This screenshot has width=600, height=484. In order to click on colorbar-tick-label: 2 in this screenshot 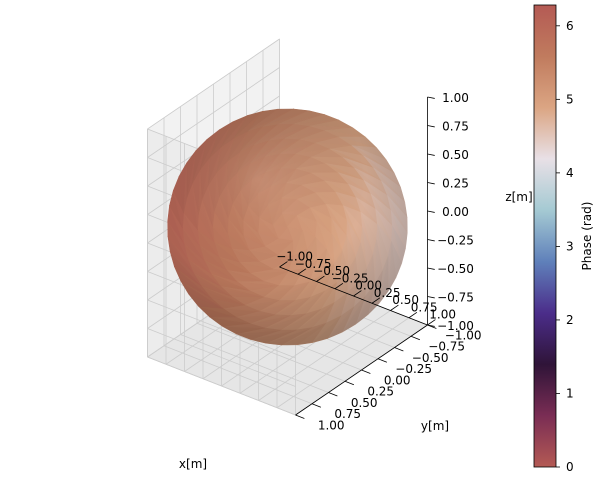, I will do `click(570, 320)`.